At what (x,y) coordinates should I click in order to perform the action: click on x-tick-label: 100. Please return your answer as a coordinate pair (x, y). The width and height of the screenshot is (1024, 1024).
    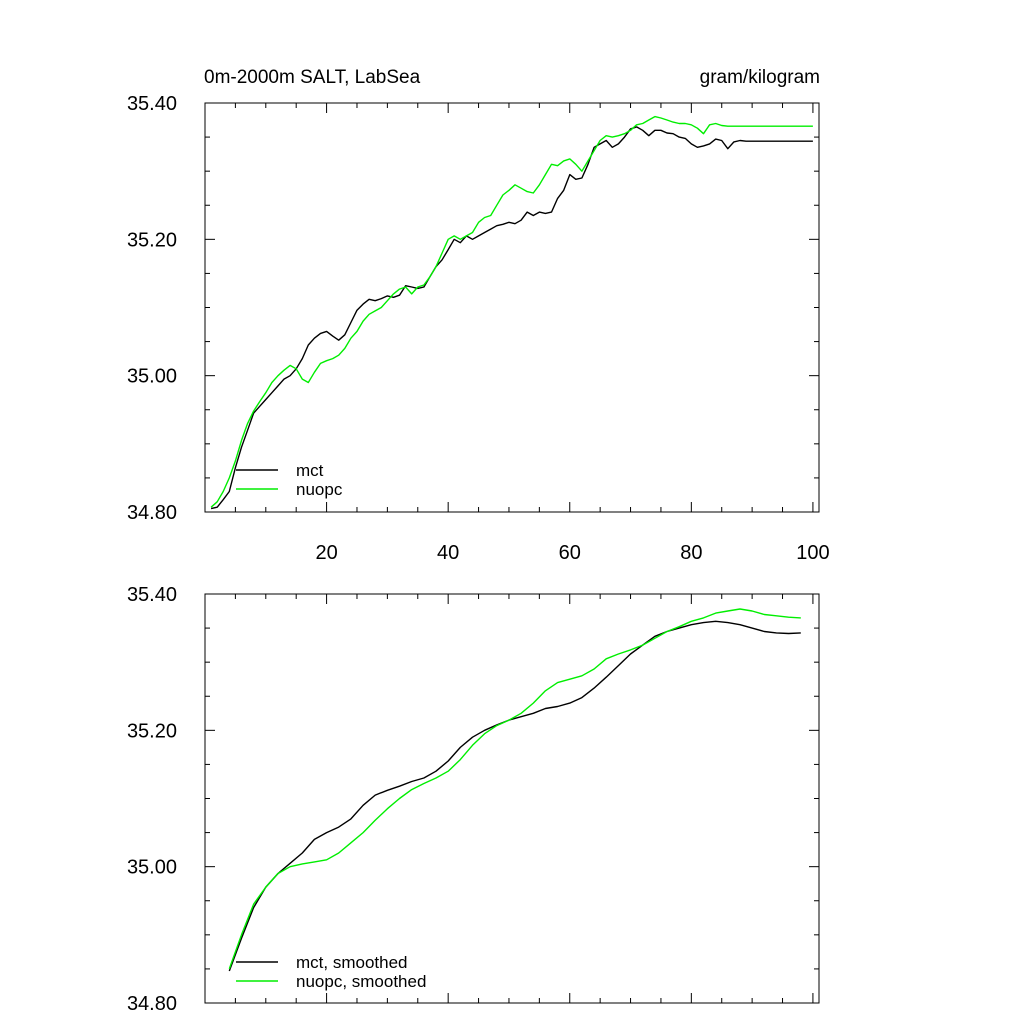
    Looking at the image, I should click on (812, 553).